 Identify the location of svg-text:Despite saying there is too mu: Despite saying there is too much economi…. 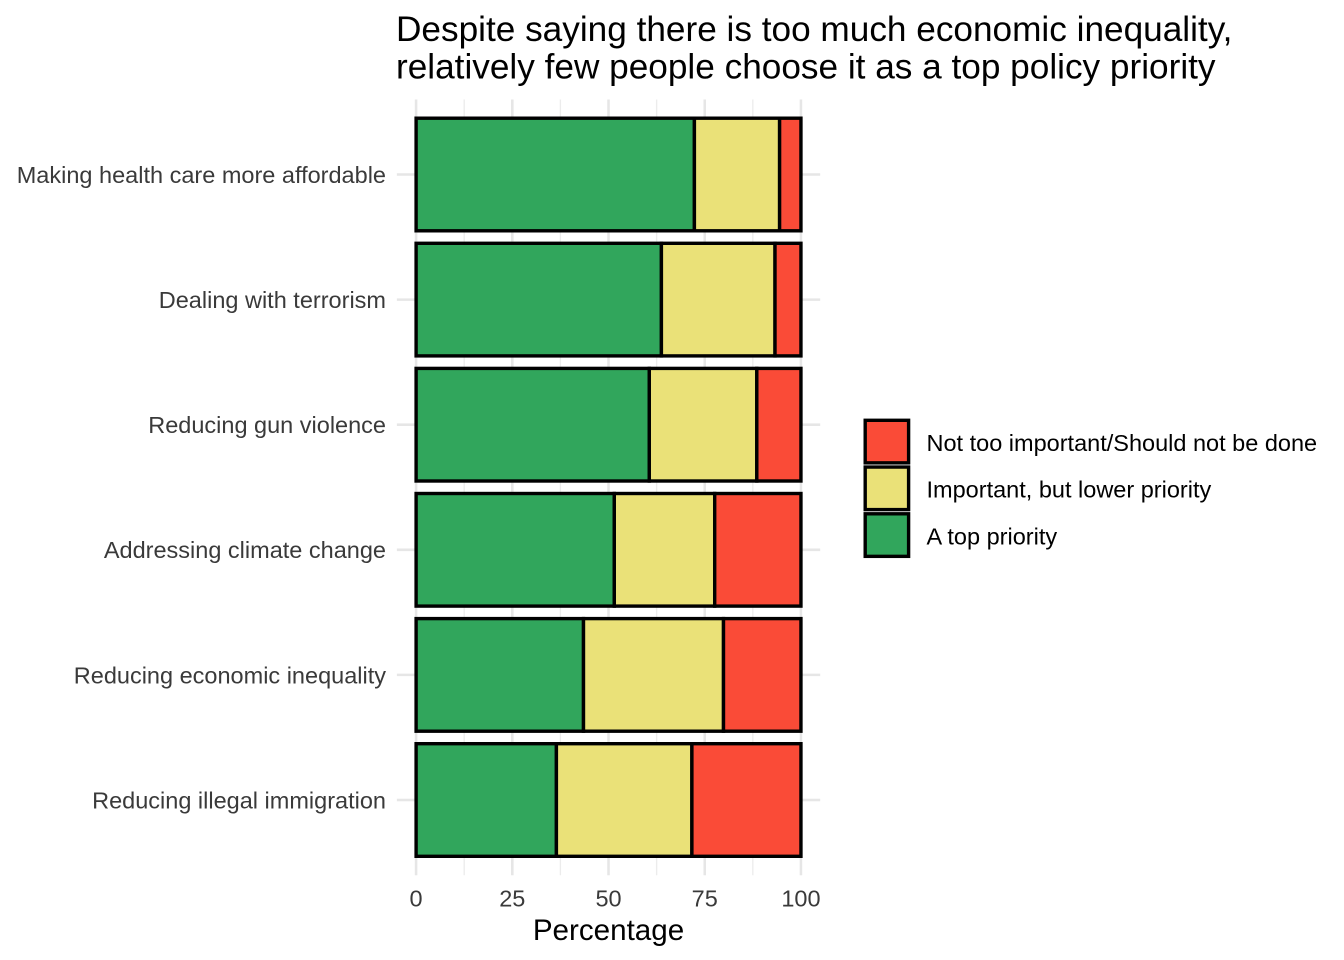
(814, 29).